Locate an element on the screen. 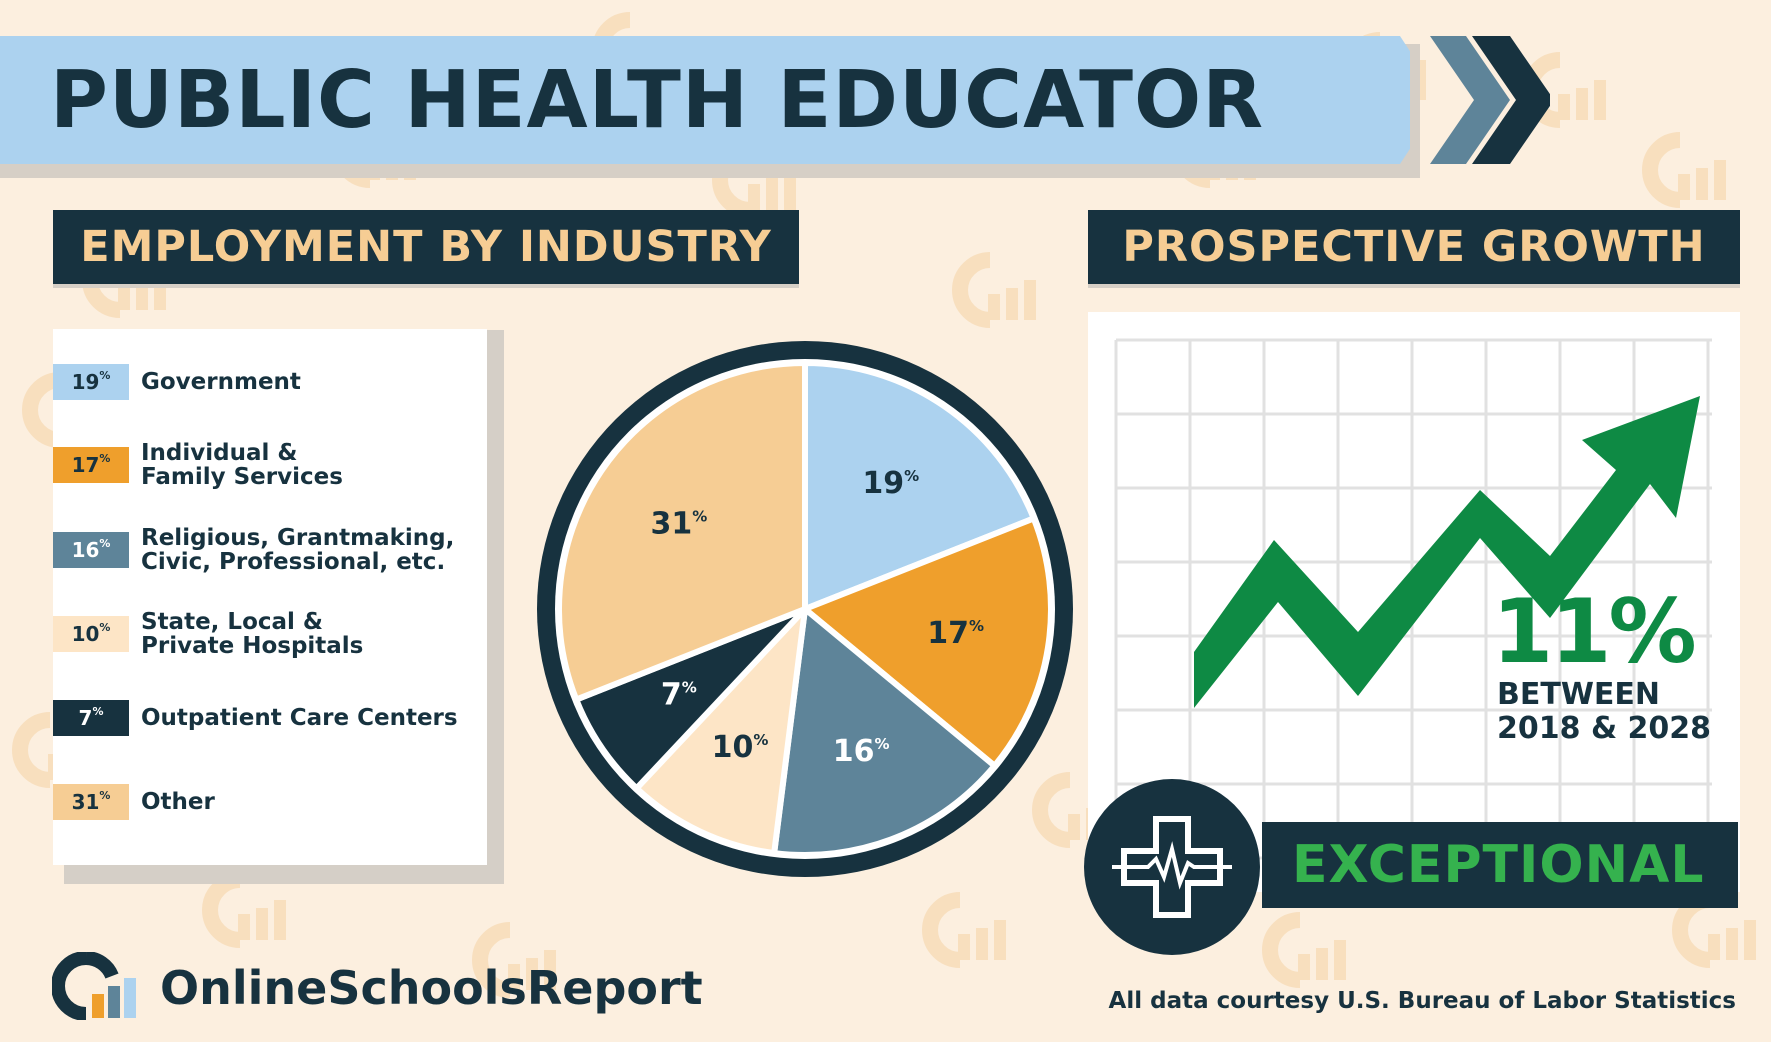  legend-item: 19% Government is located at coordinates (273, 394).